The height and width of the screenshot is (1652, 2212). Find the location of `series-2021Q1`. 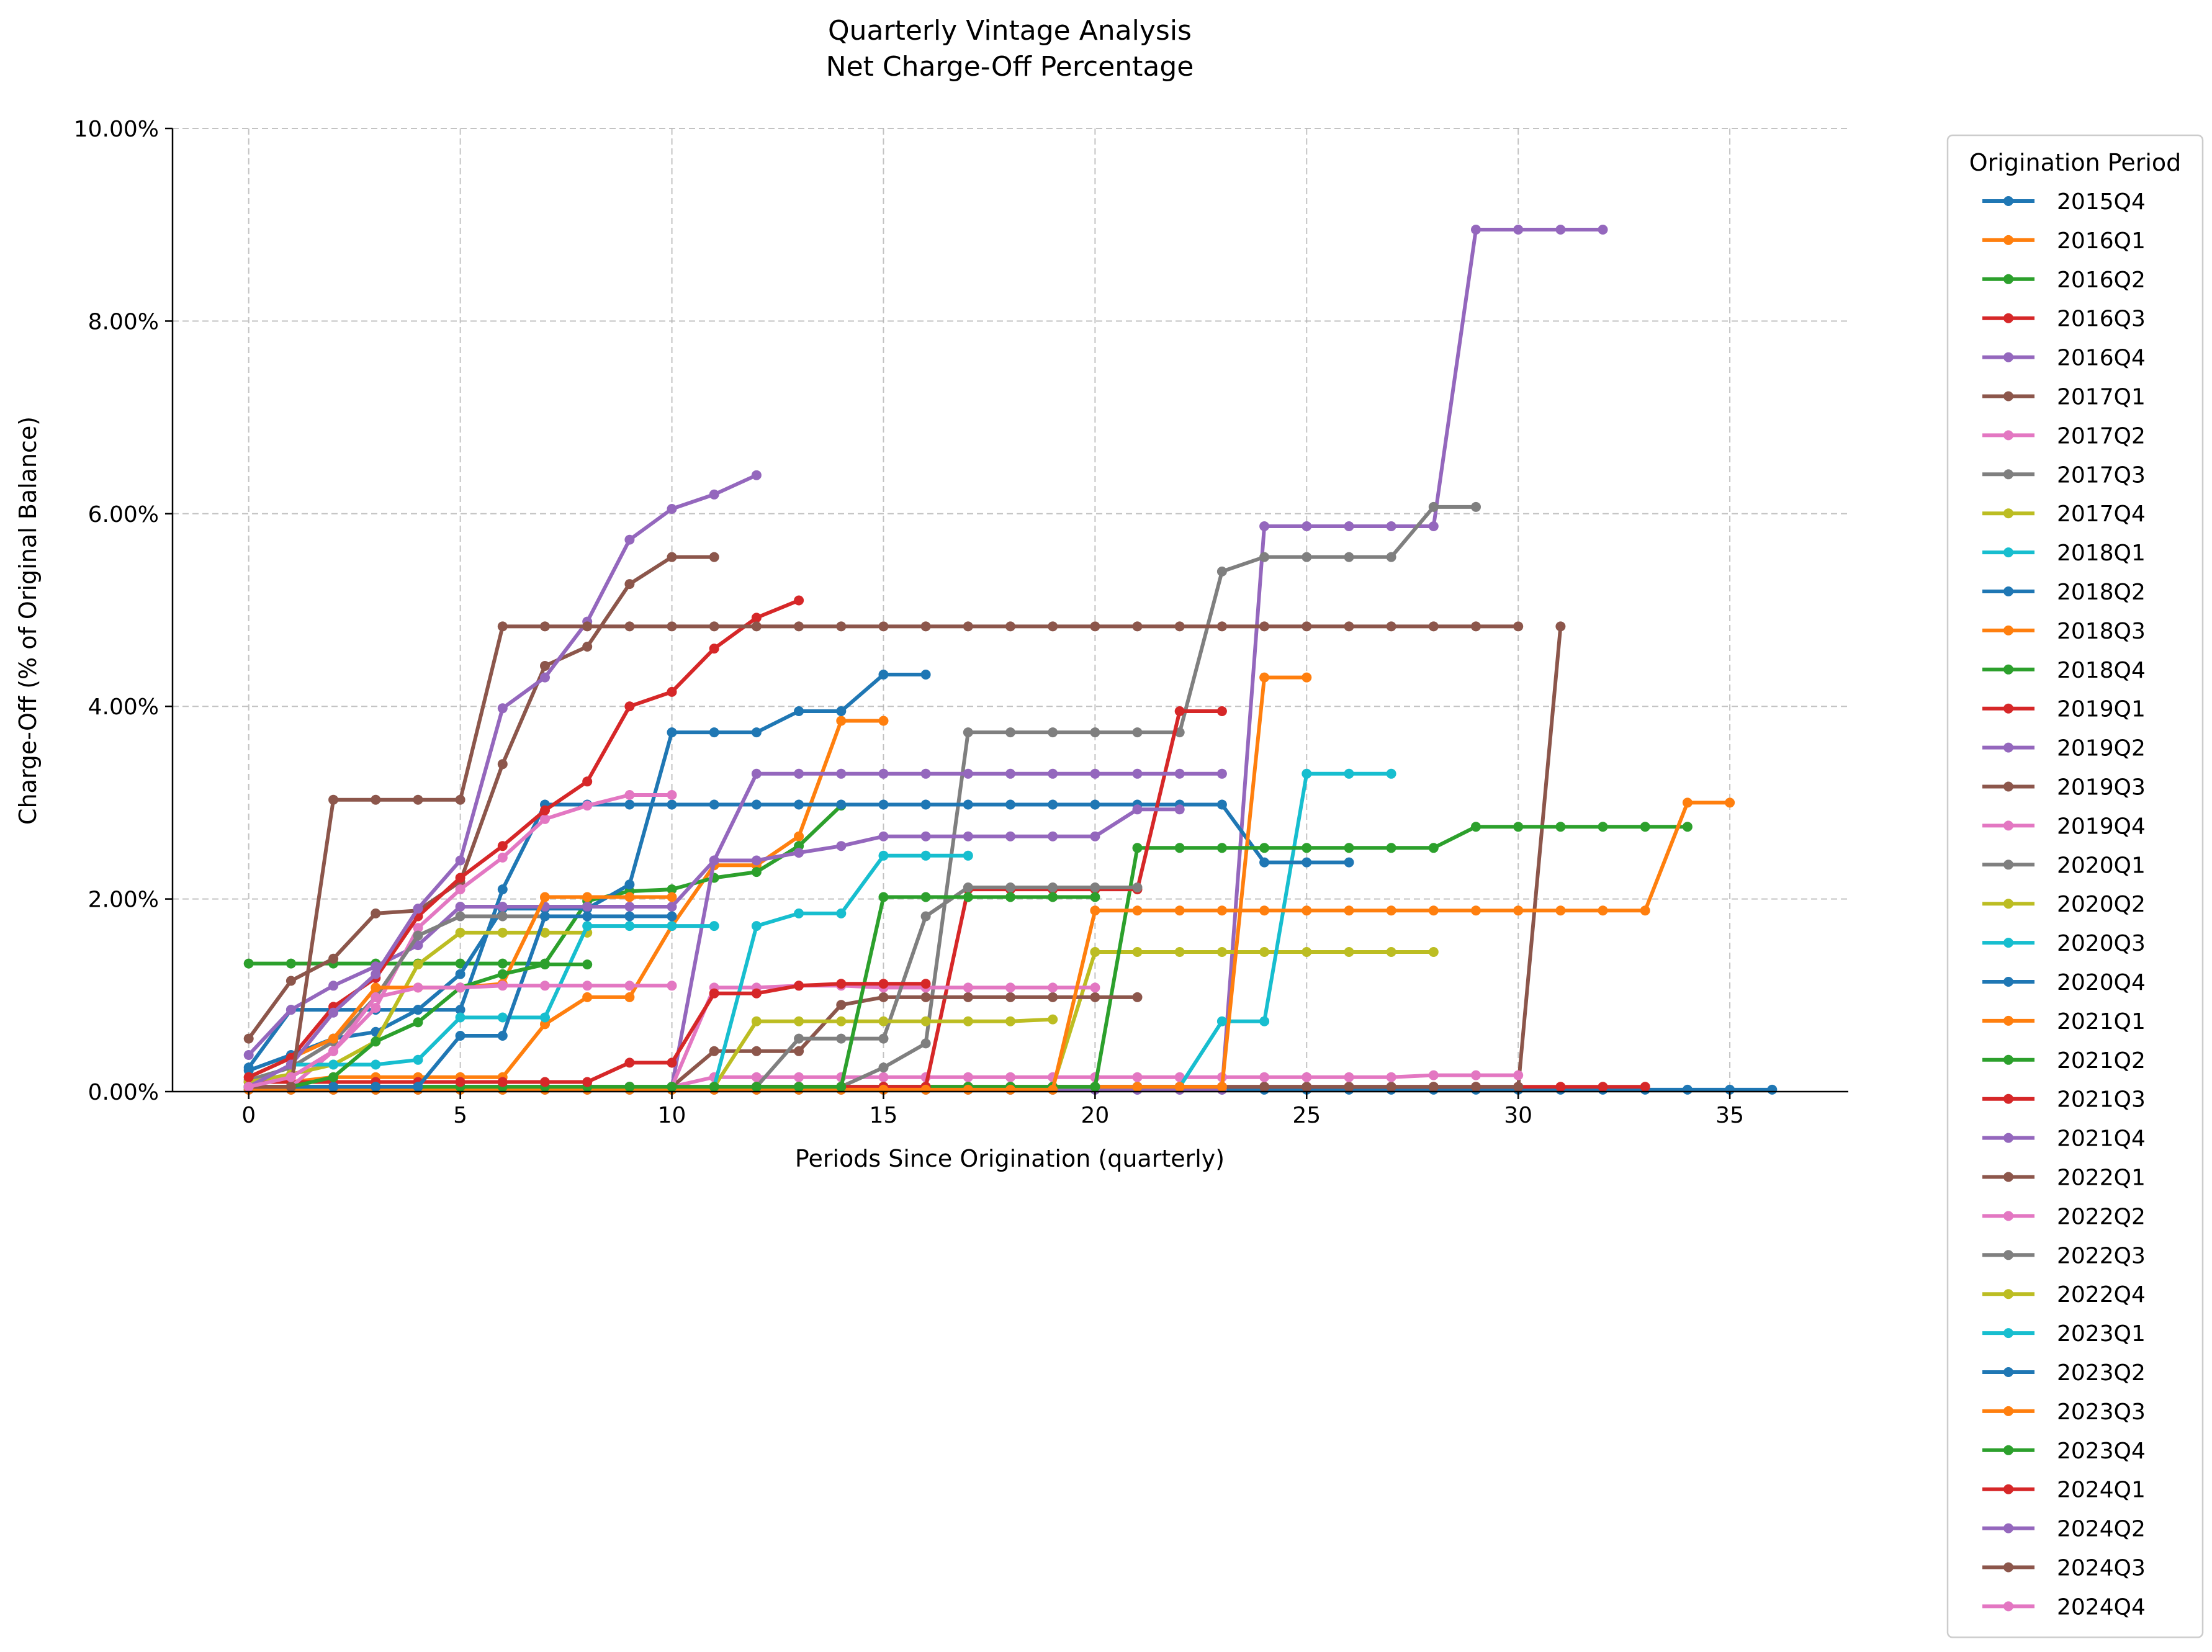

series-2021Q1 is located at coordinates (989, 946).